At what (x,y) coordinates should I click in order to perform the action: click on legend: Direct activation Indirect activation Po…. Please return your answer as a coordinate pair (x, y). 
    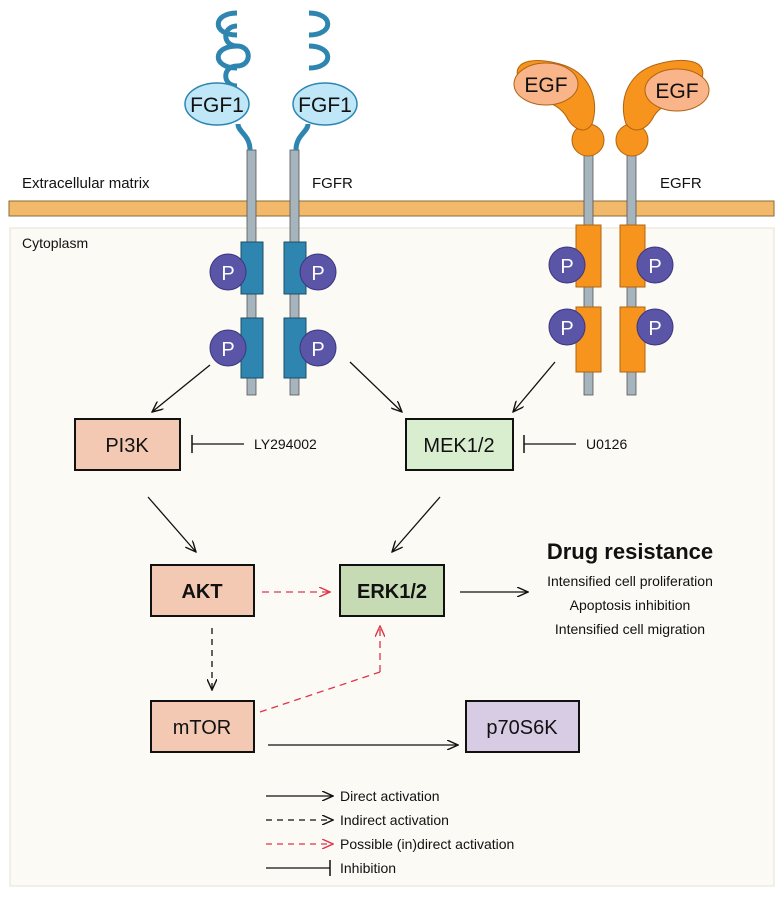
    Looking at the image, I should click on (390, 832).